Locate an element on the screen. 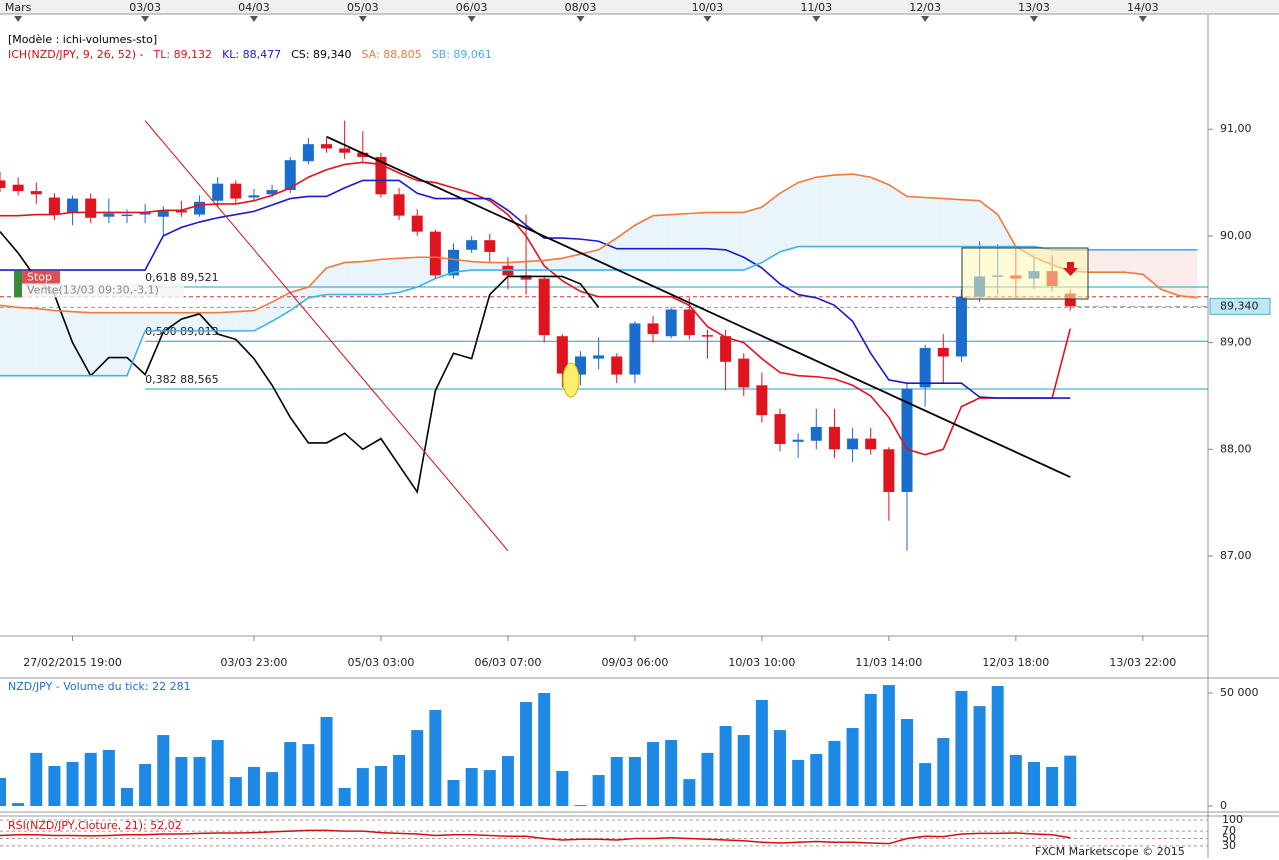  legend-entry: TL: 89,132 is located at coordinates (183, 54).